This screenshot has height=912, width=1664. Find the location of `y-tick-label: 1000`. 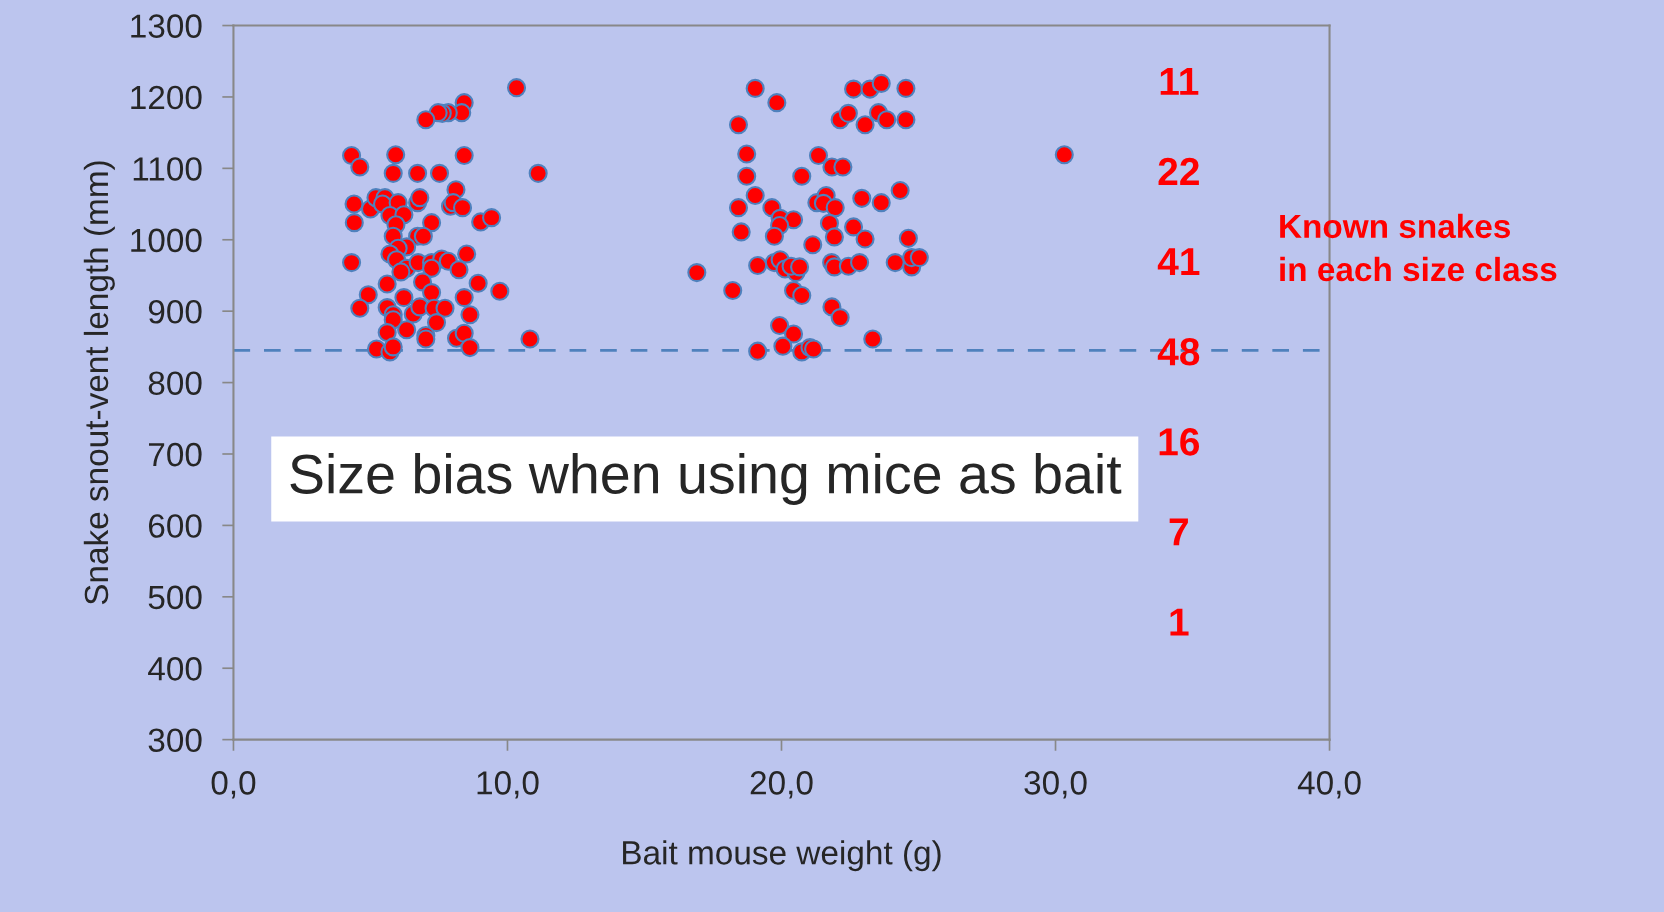

y-tick-label: 1000 is located at coordinates (166, 240).